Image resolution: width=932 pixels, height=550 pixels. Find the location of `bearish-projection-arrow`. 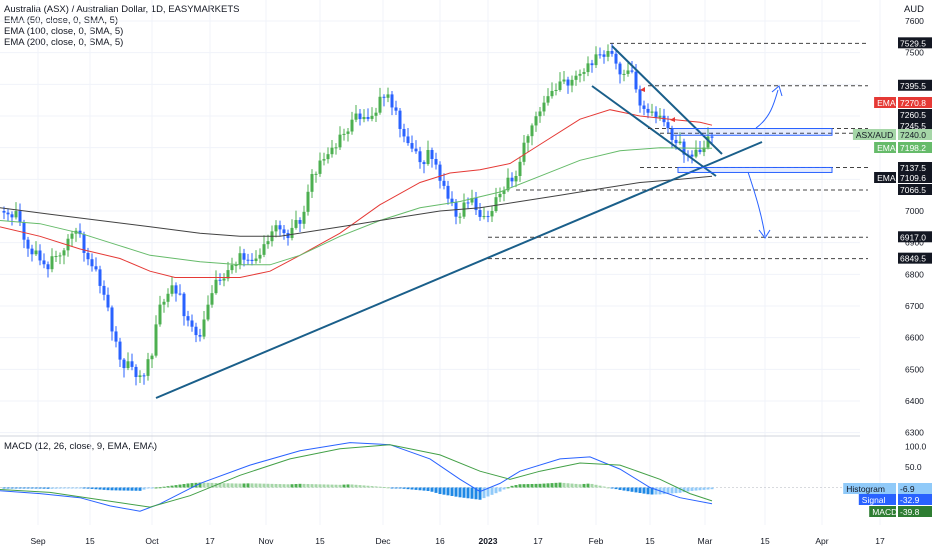

bearish-projection-arrow is located at coordinates (756, 204).